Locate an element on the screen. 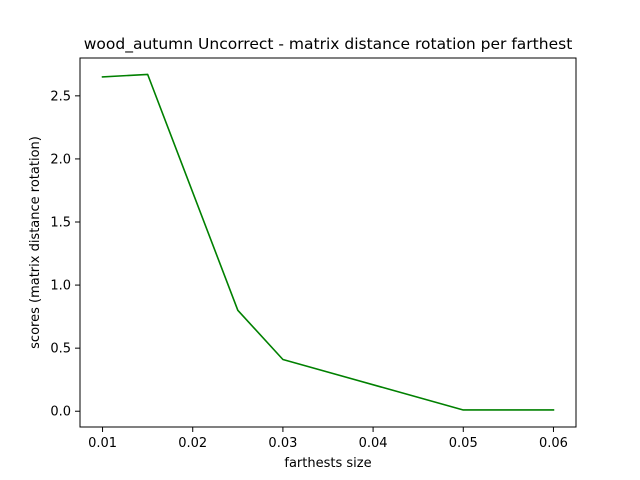  x-tick-label: 0.06 is located at coordinates (553, 443).